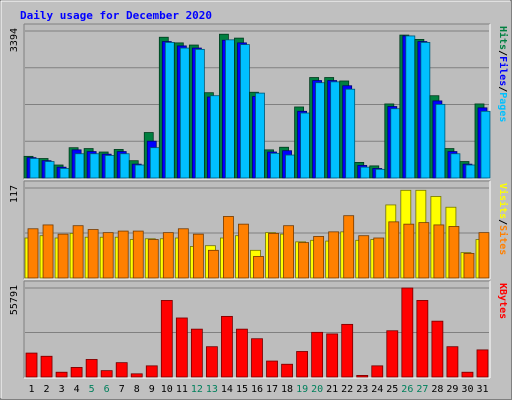 Image resolution: width=512 pixels, height=400 pixels. I want to click on x-tick-label: 6, so click(107, 389).